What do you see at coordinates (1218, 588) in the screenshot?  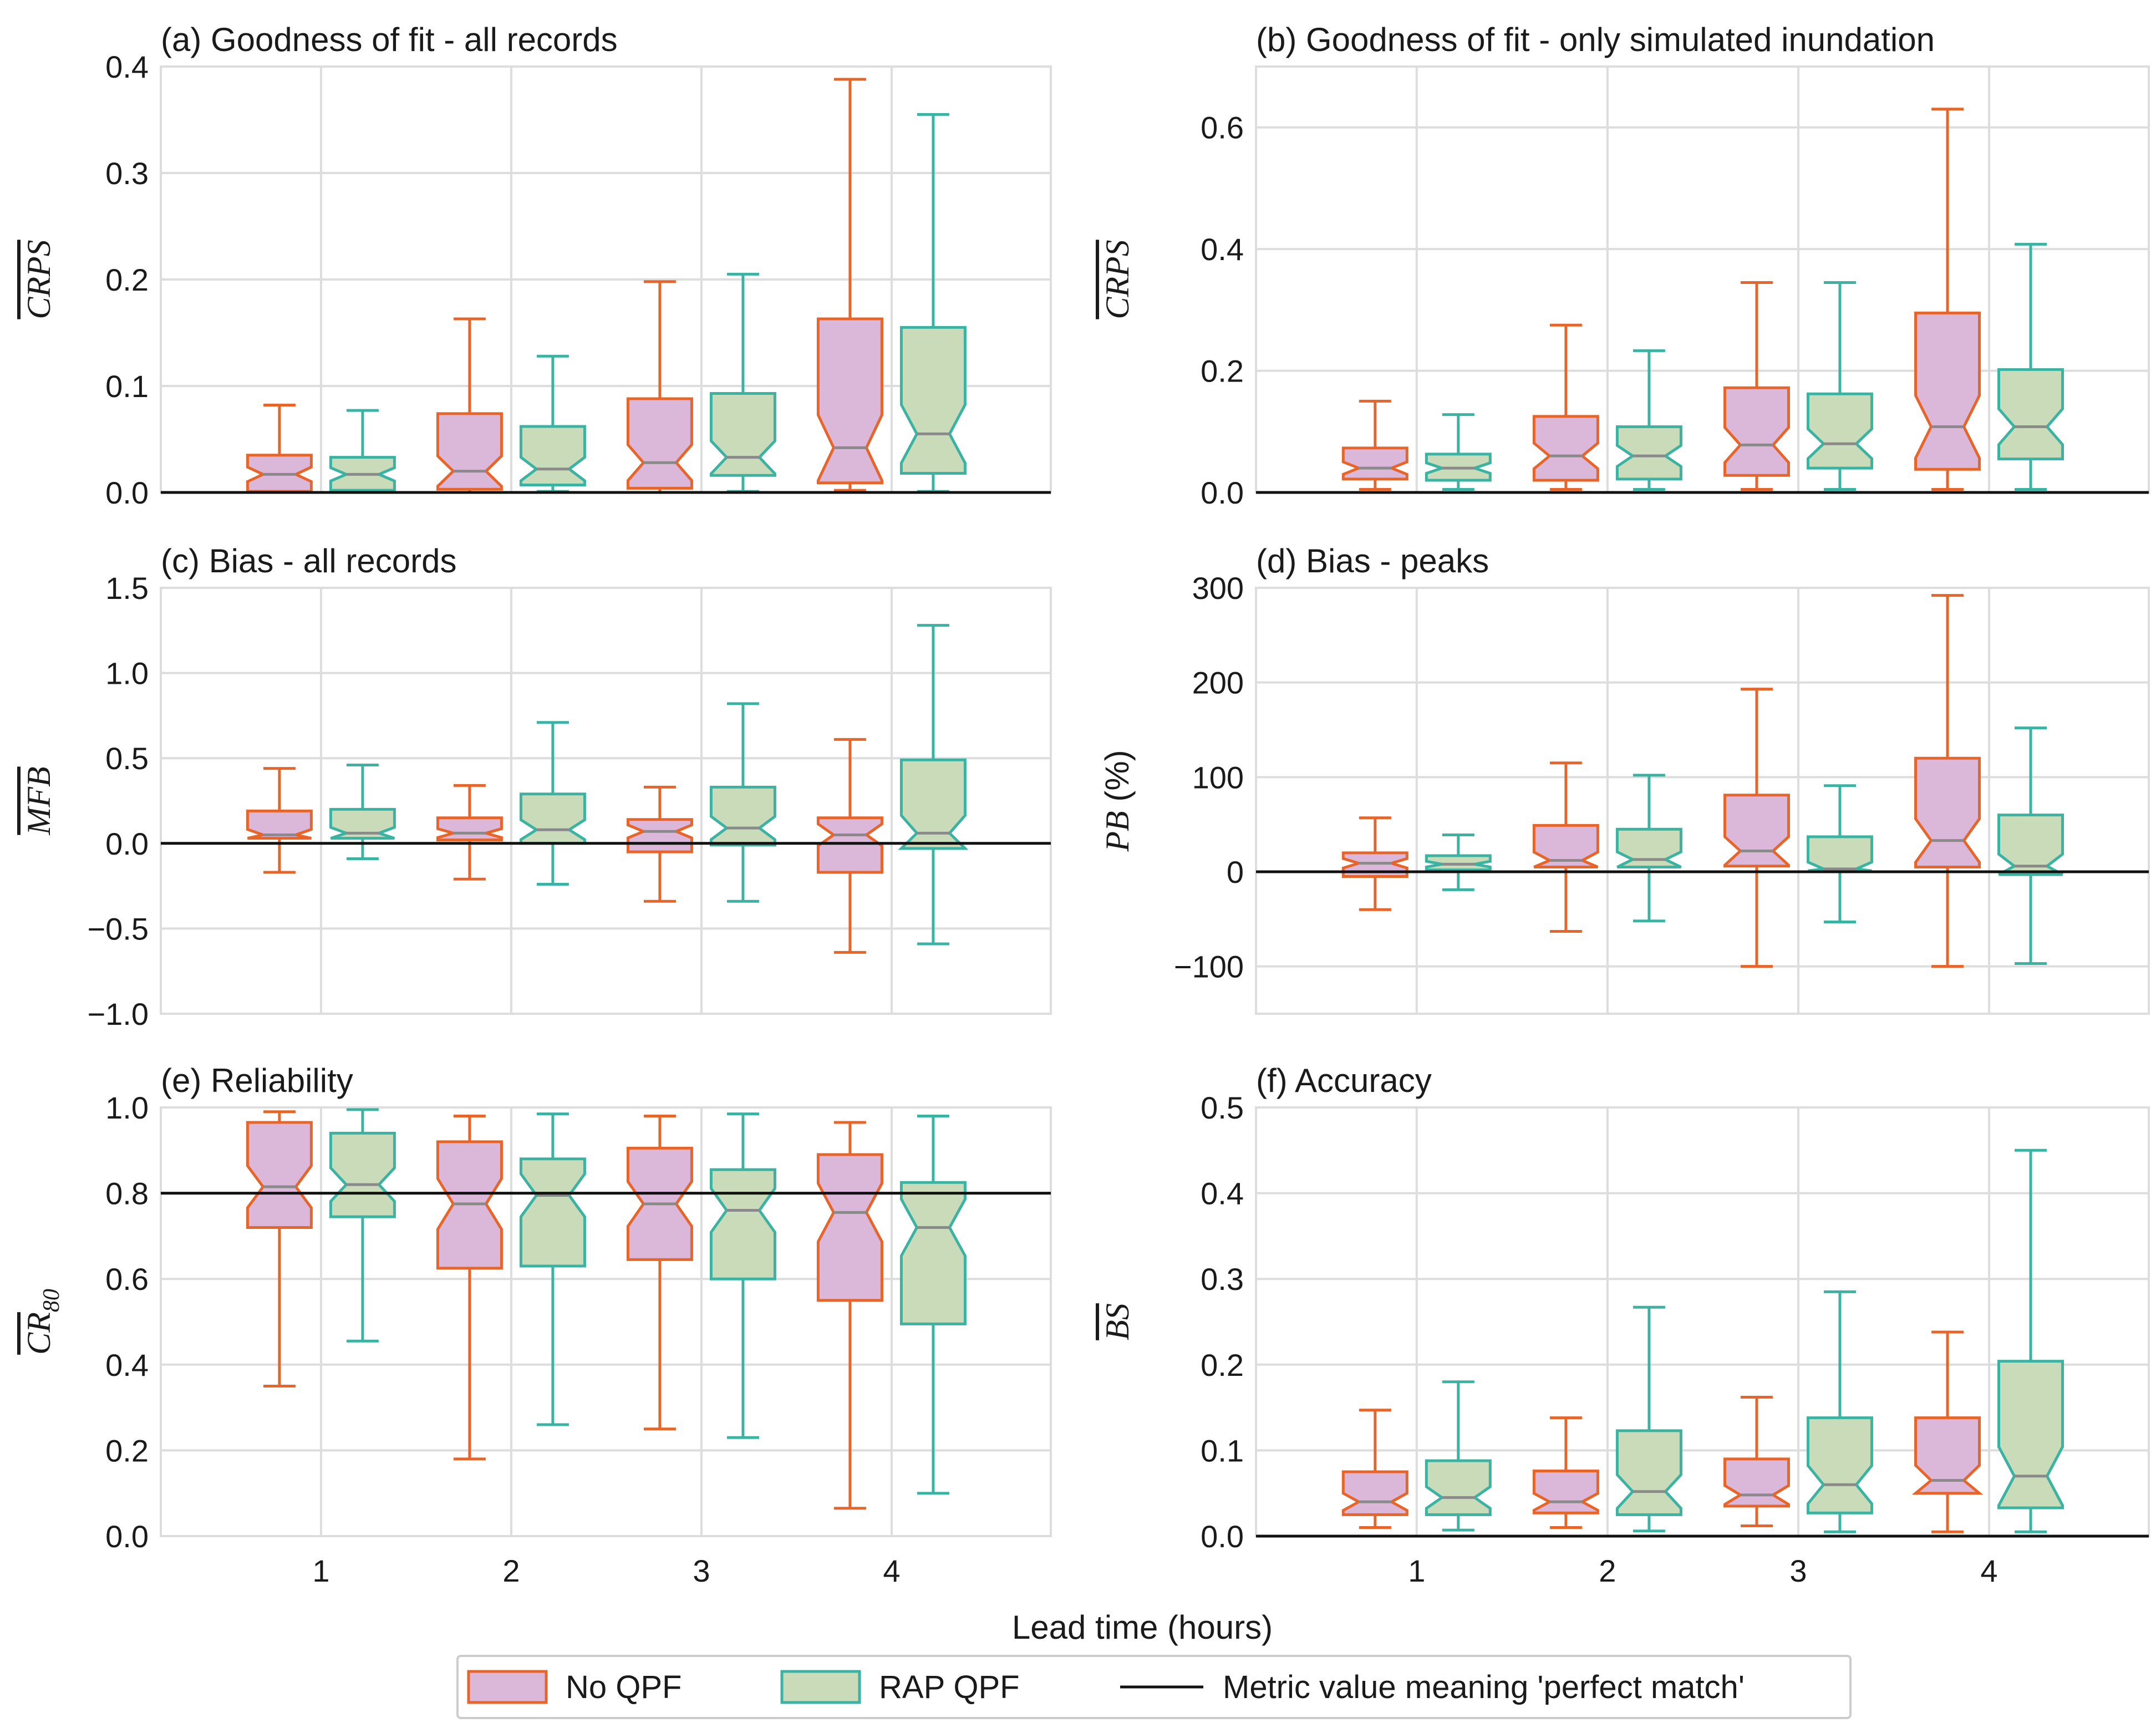 I see `y-tick-label: 300` at bounding box center [1218, 588].